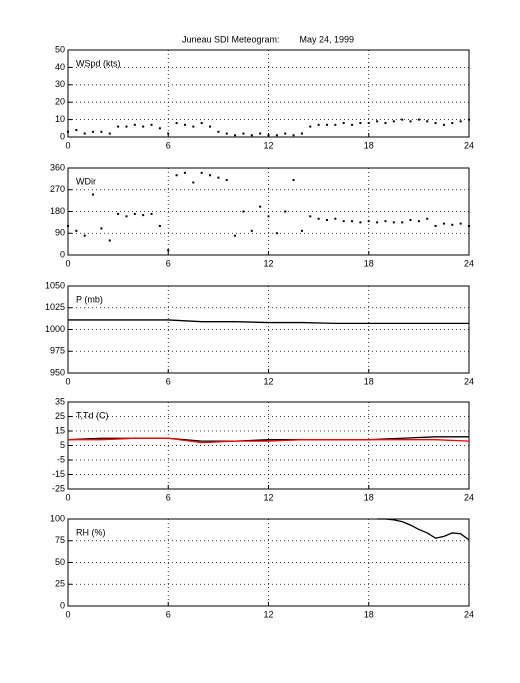 The height and width of the screenshot is (683, 520). What do you see at coordinates (60, 49) in the screenshot?
I see `y-tick-label: 50` at bounding box center [60, 49].